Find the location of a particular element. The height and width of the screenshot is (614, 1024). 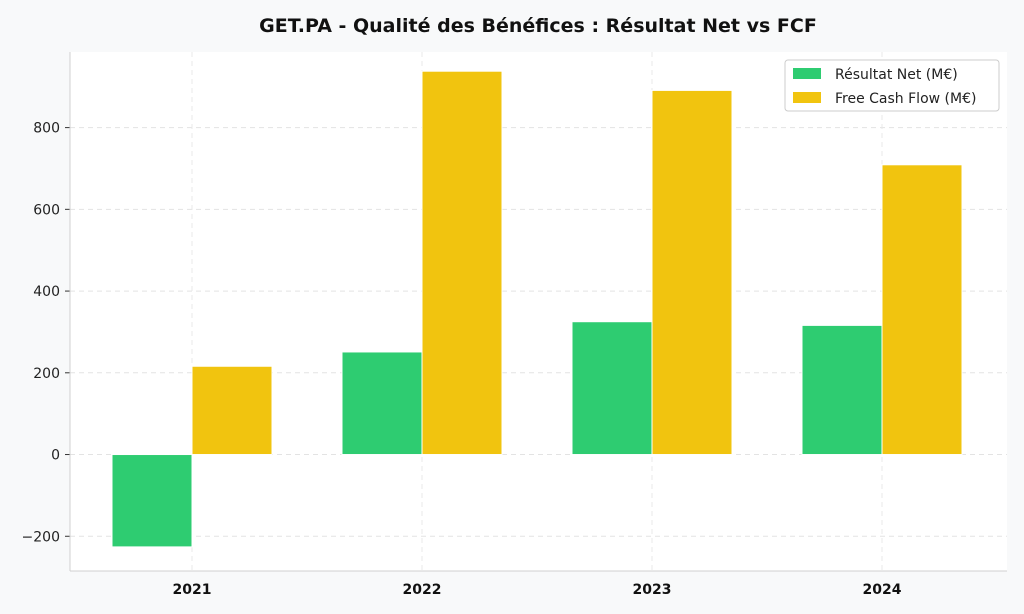

legend-label-free-cash-flow: Free Cash Flow (M€) is located at coordinates (905, 99).